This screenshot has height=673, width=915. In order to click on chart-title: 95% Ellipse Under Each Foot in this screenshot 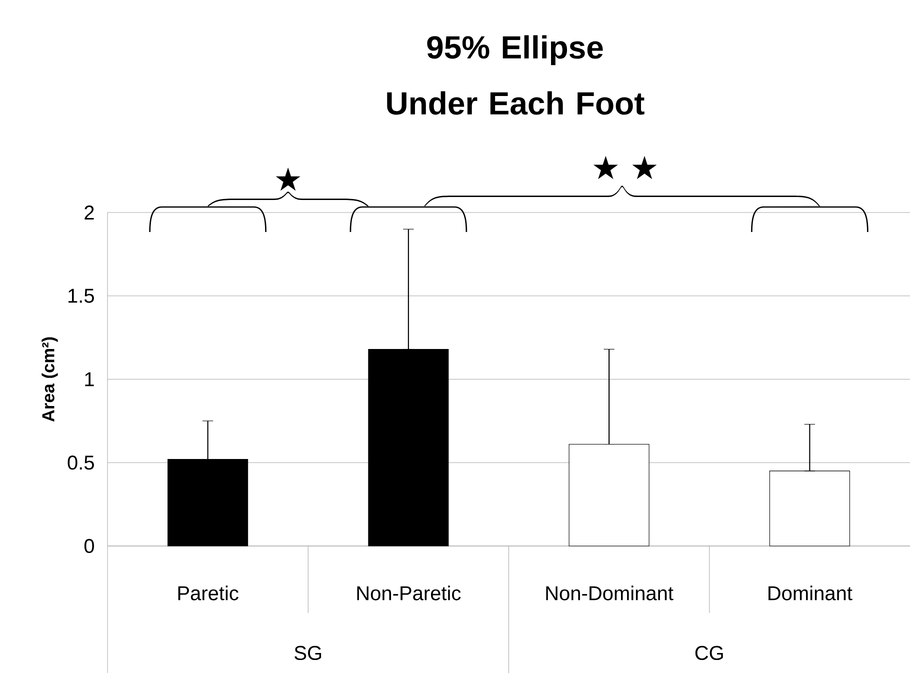, I will do `click(515, 75)`.